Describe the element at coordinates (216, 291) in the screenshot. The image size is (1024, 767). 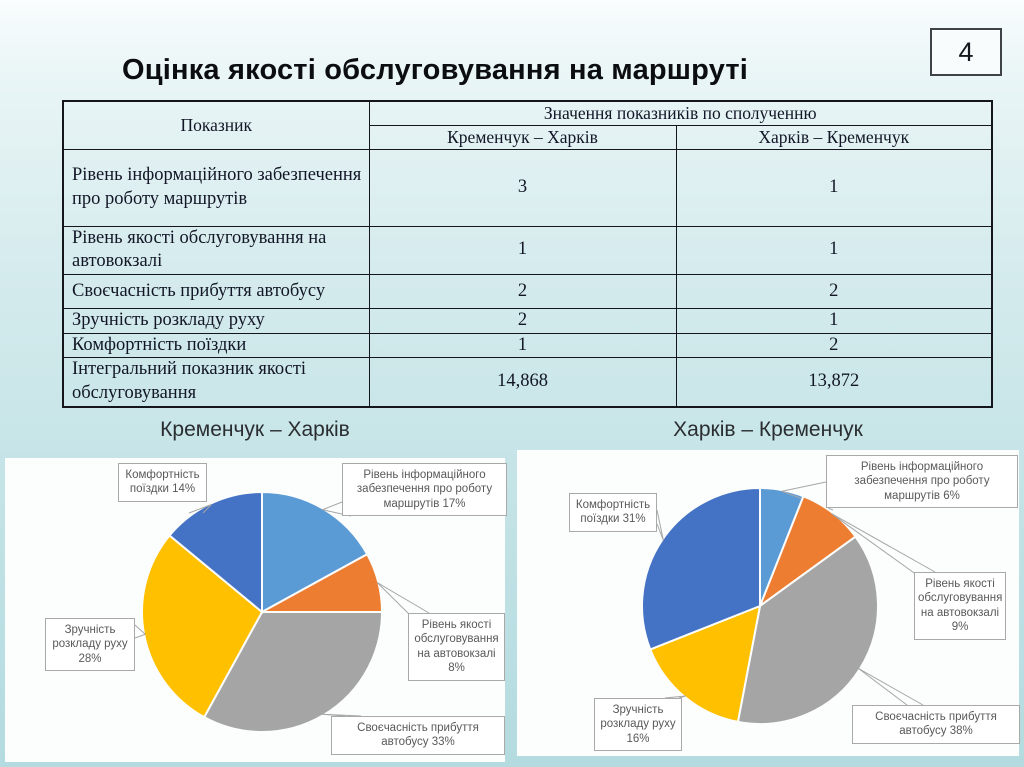
I see `row-label-cell: Своєчасність прибуття автобусу` at that location.